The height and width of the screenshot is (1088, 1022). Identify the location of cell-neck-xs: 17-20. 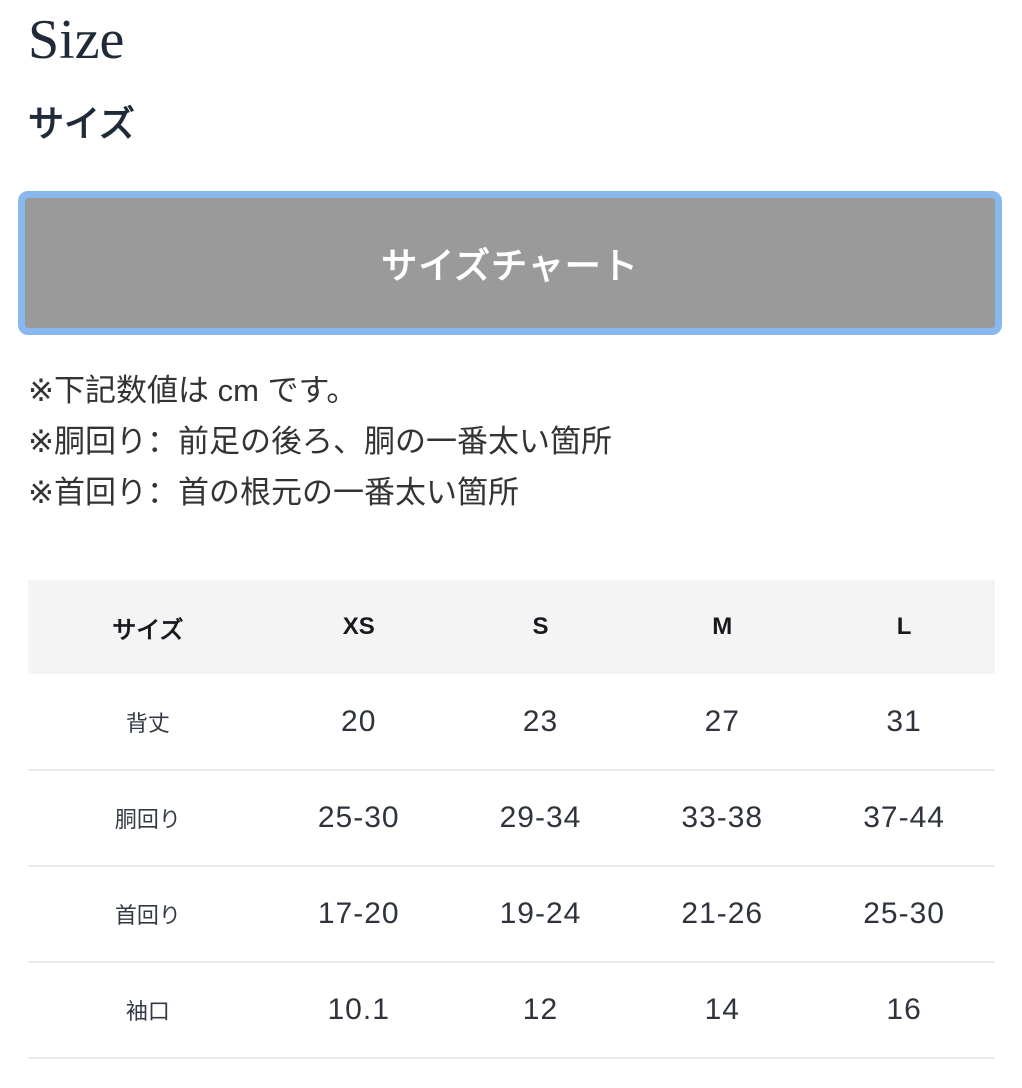
(358, 913).